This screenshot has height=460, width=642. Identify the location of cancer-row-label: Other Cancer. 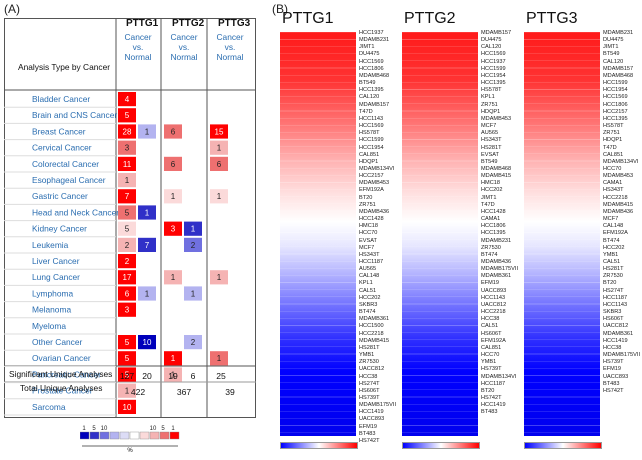
(57, 342).